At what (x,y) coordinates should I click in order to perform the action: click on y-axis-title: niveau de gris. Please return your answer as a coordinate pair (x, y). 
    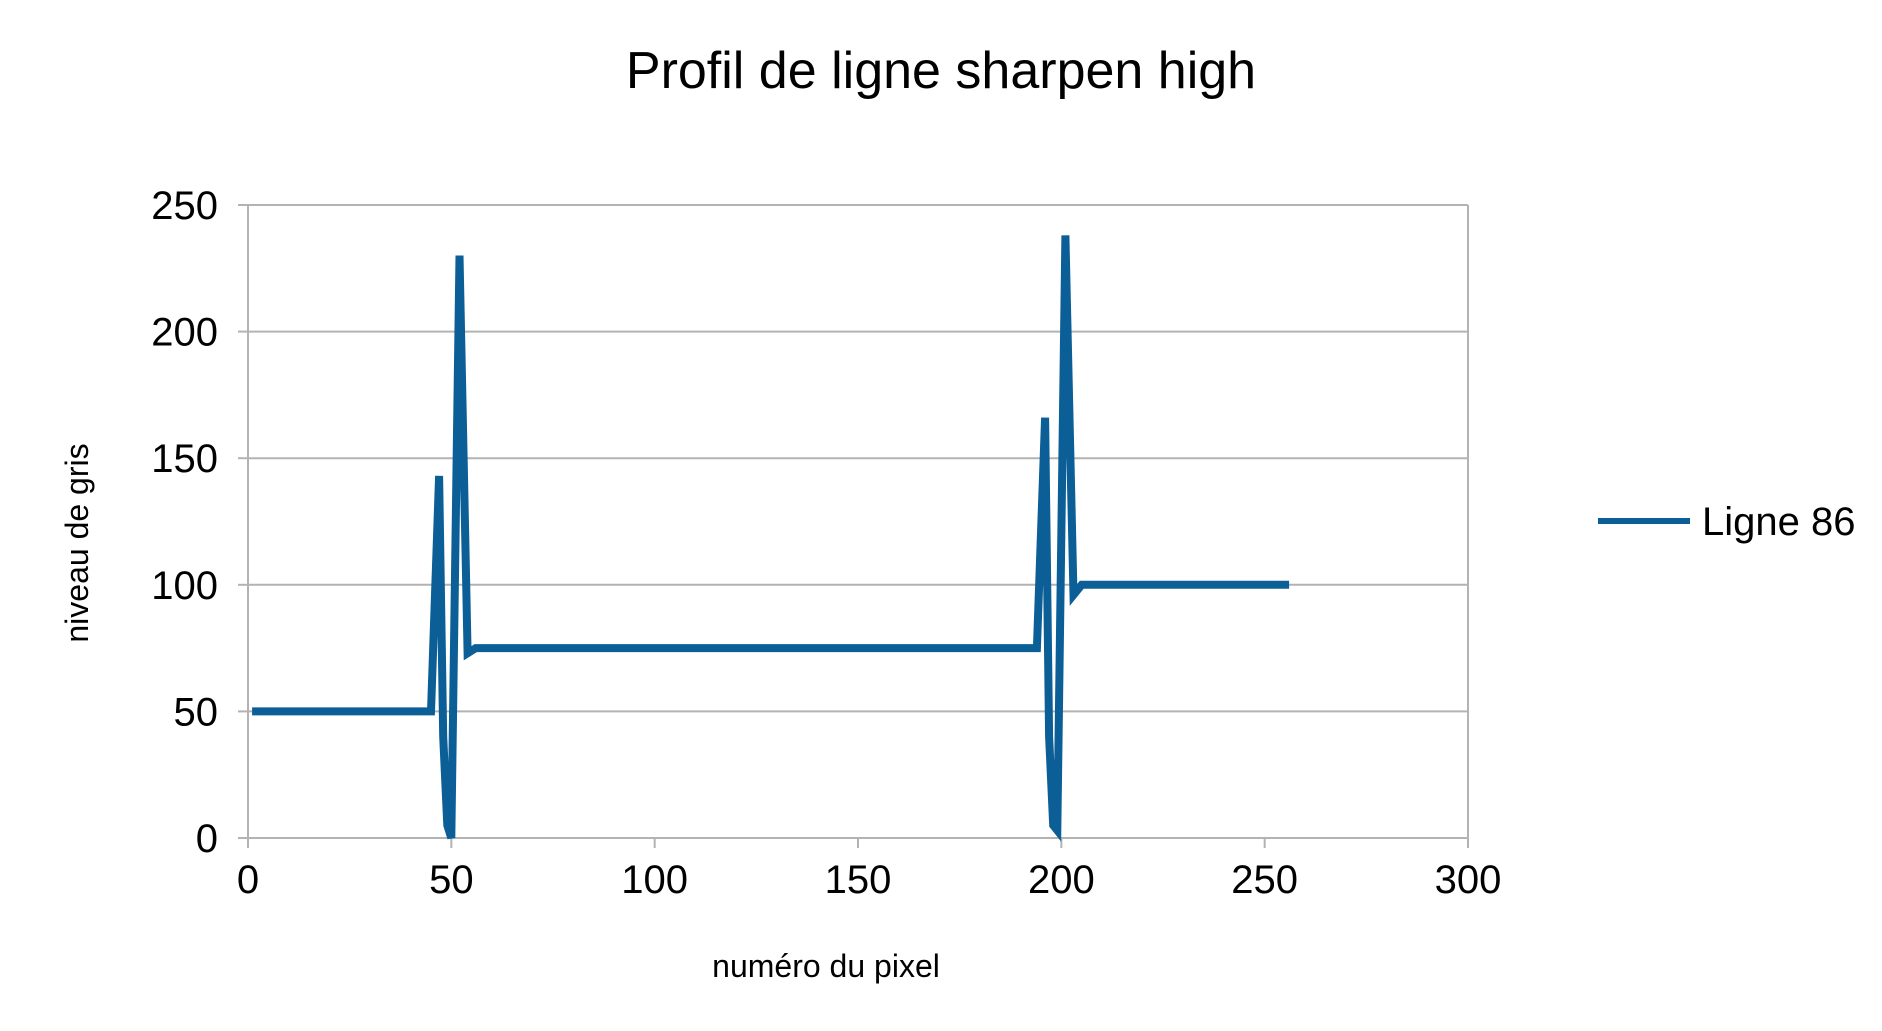
    Looking at the image, I should click on (77, 542).